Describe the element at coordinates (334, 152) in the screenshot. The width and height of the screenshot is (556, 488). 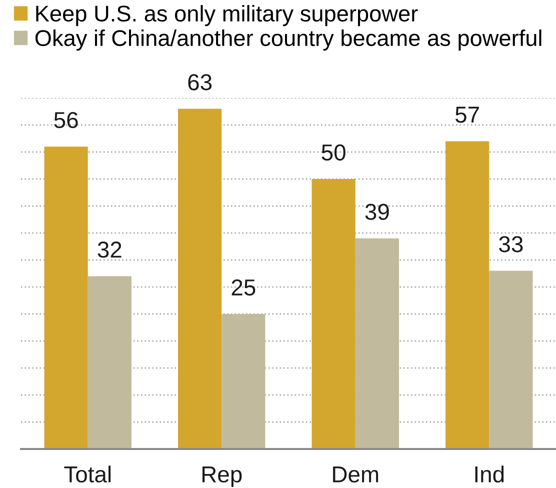
I see `data-label: 50` at that location.